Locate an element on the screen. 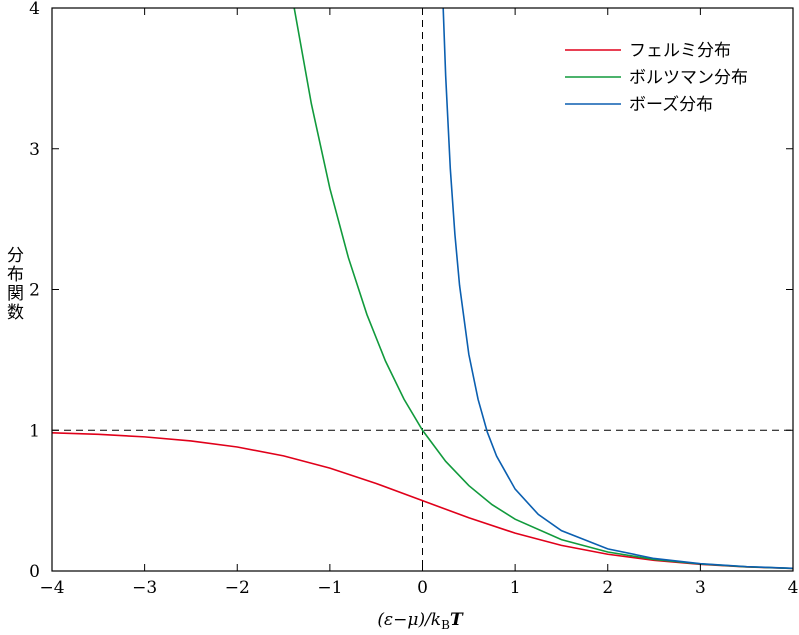 Image resolution: width=799 pixels, height=635 pixels. y-tick-label: 4 is located at coordinates (34, 9).